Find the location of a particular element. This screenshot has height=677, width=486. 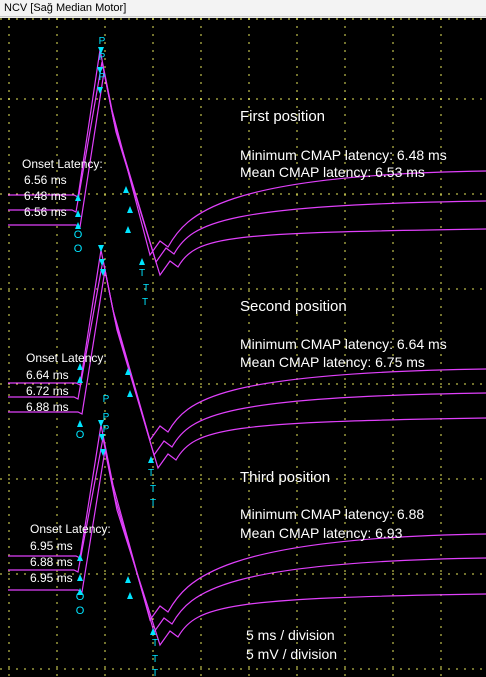

position-label: Third position is located at coordinates (285, 477).